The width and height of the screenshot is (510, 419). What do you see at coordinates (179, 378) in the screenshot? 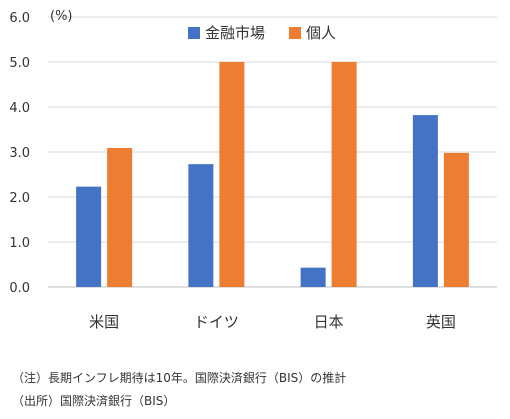
I see `footnote-note: （注）長期インフレ期待は10年。国際決済銀行（BIS）の推計` at bounding box center [179, 378].